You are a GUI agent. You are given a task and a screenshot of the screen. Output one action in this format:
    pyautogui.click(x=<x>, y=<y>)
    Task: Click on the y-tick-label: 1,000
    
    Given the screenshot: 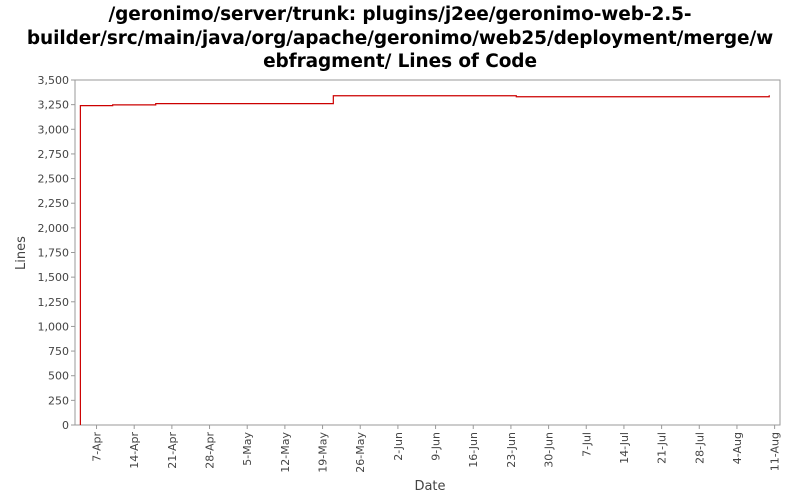 What is the action you would take?
    pyautogui.click(x=54, y=326)
    